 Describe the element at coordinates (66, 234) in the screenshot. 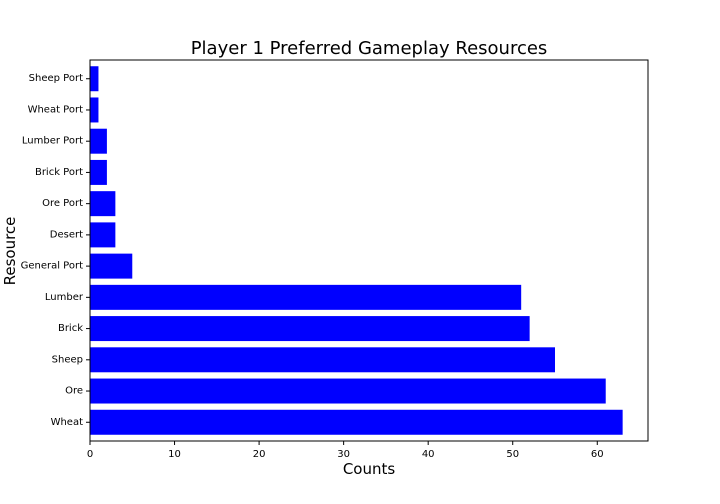

I see `y-tick-label: Desert` at that location.